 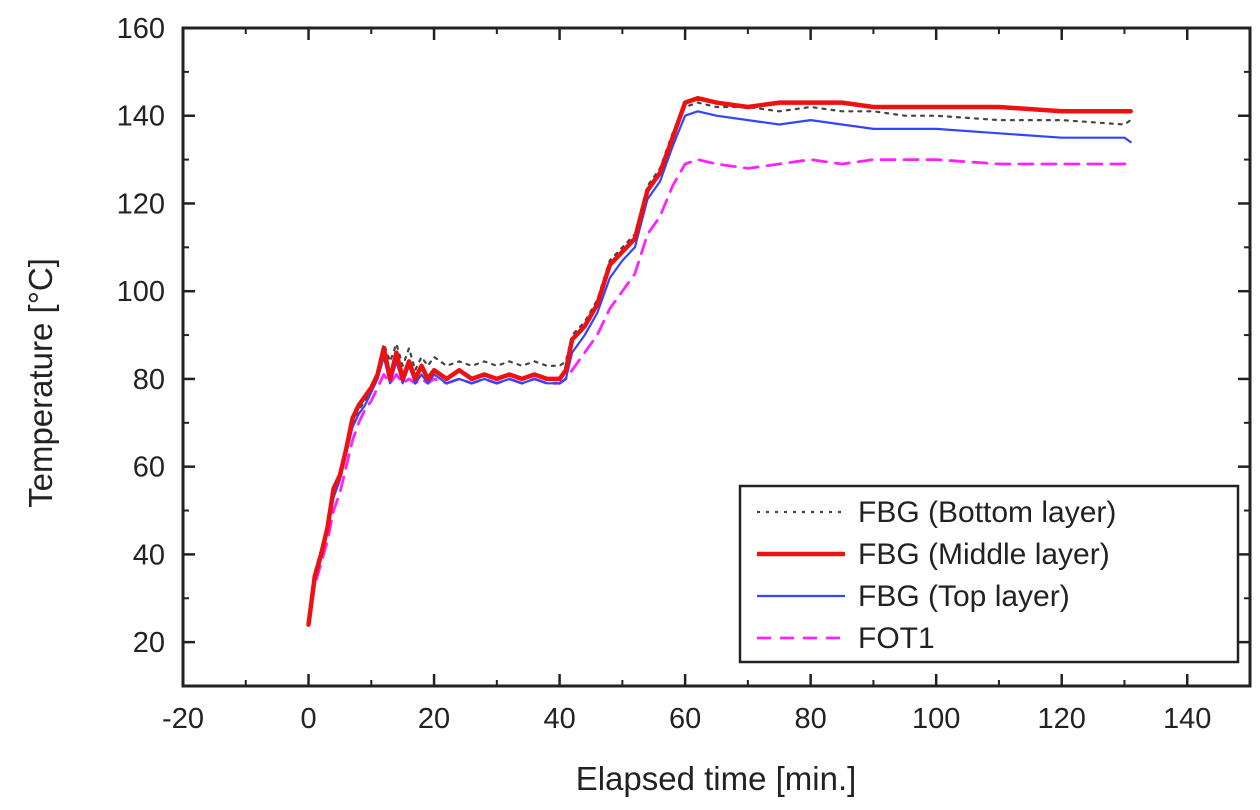 What do you see at coordinates (936, 719) in the screenshot?
I see `x-tick-label: 100` at bounding box center [936, 719].